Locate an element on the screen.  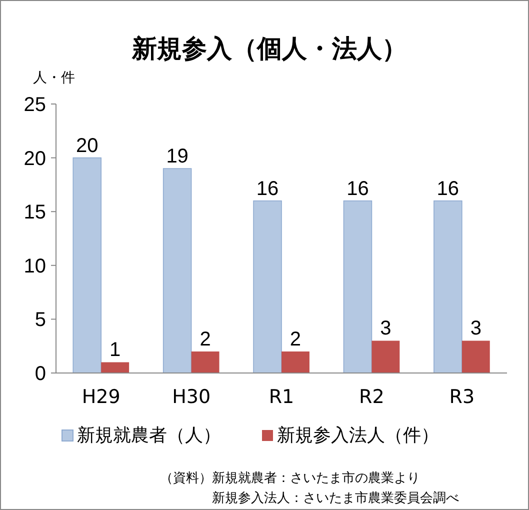
y-tick-label: 10 is located at coordinates (35, 266).